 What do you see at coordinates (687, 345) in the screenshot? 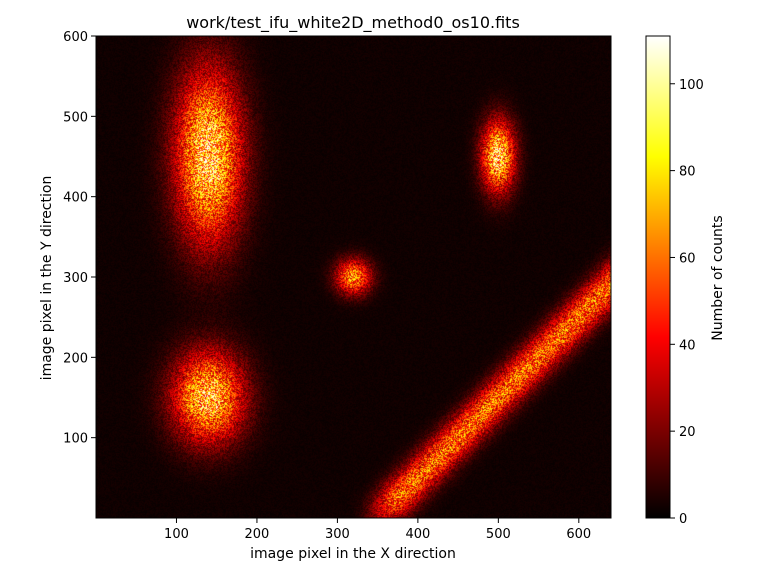
I see `colorbar-tick-label: 40` at bounding box center [687, 345].